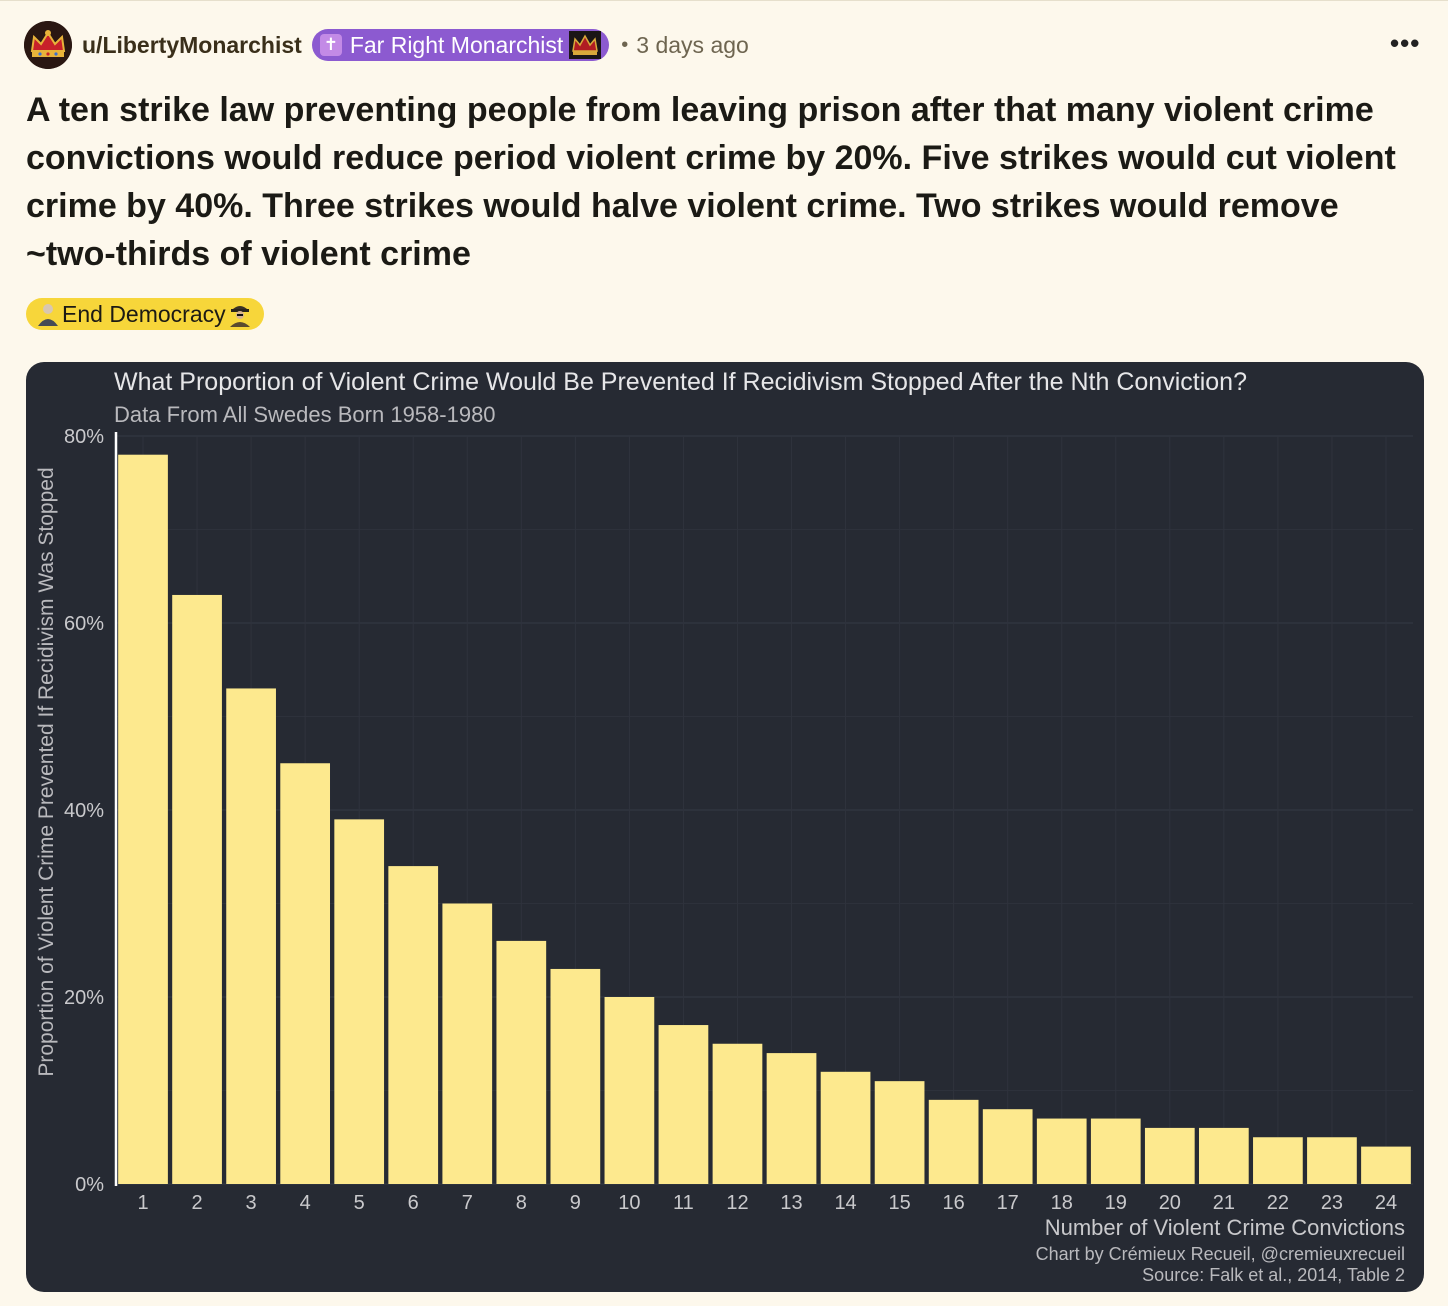 The height and width of the screenshot is (1306, 1448). What do you see at coordinates (48, 315) in the screenshot?
I see `person-flair-icon` at bounding box center [48, 315].